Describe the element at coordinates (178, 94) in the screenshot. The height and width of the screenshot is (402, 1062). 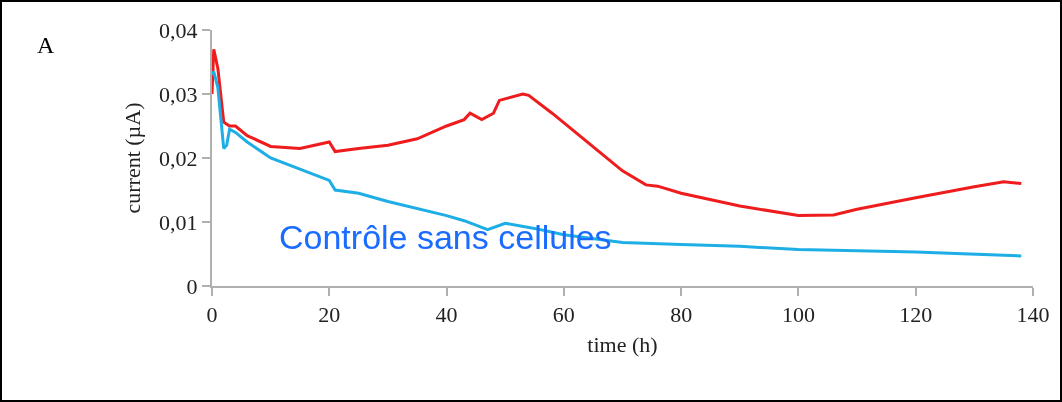
I see `y-tick-label: 0,03` at that location.